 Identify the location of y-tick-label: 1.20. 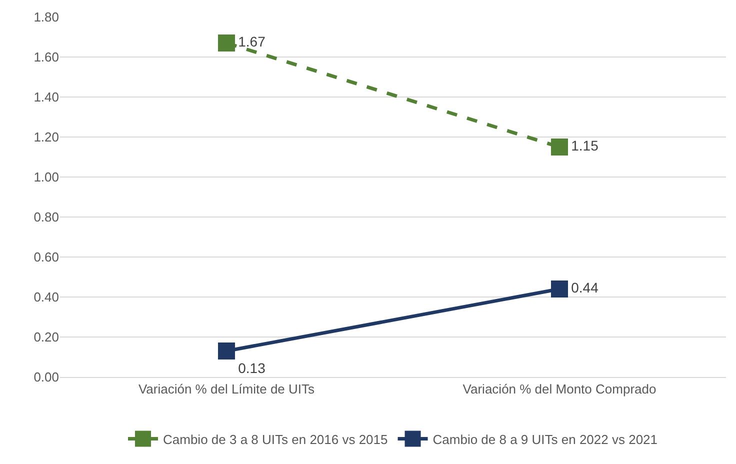
(46, 137).